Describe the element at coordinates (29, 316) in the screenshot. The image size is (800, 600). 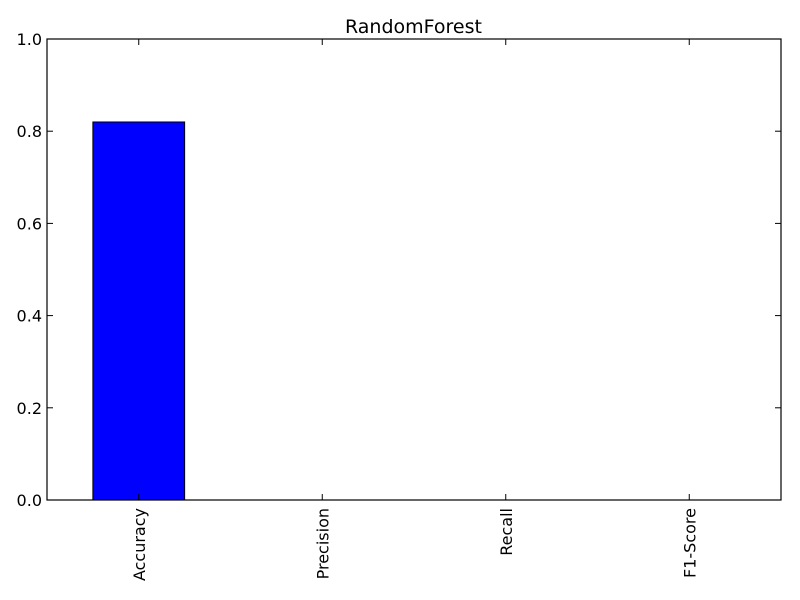
I see `y-tick-label: 0.4` at that location.